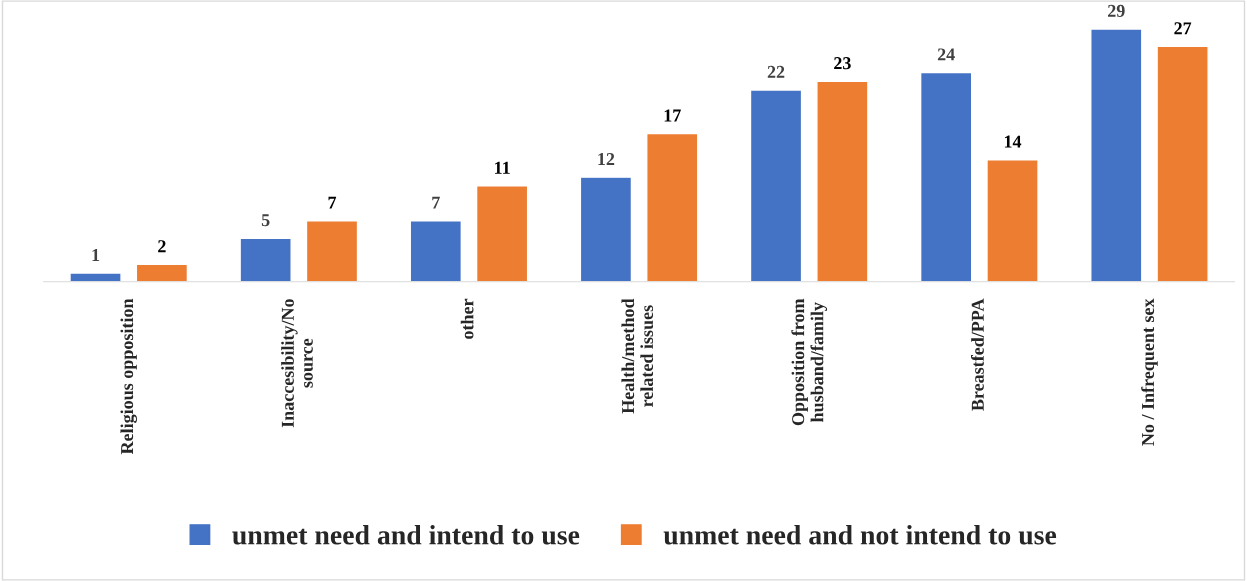 This screenshot has width=1247, height=581. What do you see at coordinates (128, 376) in the screenshot?
I see `x-tick-label: Religious opposition` at bounding box center [128, 376].